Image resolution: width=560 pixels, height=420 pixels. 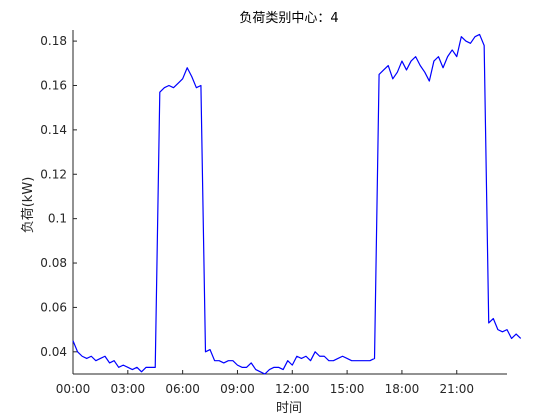 I want to click on y-tick-label: 0.16, so click(x=53, y=85).